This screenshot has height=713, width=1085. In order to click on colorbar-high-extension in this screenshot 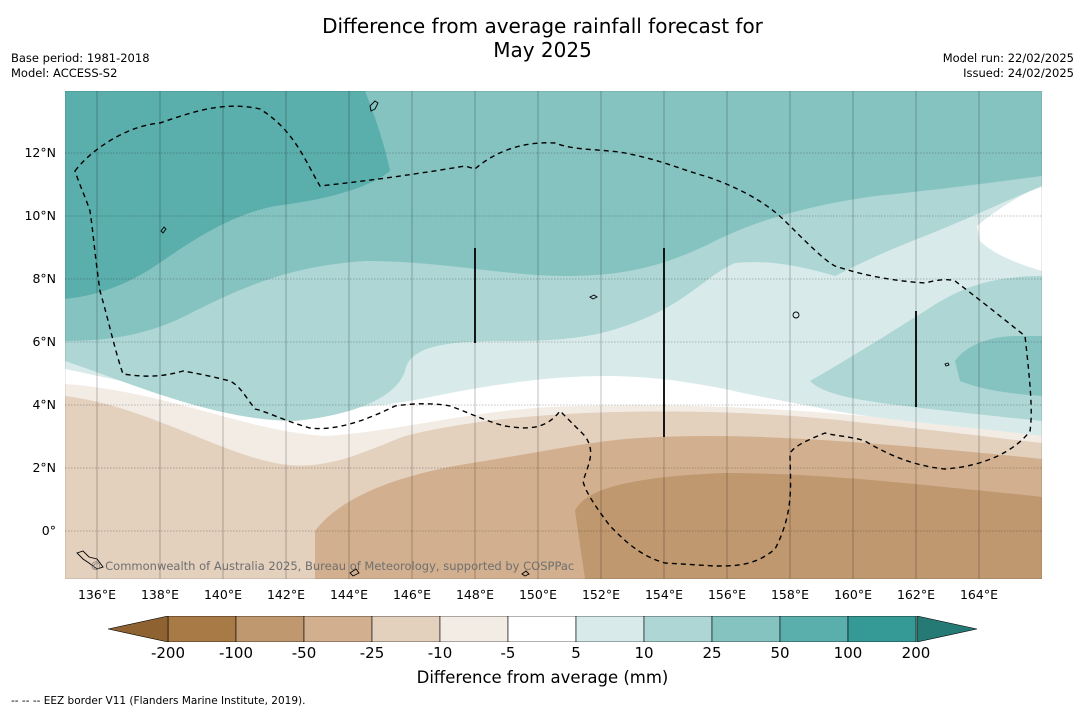, I will do `click(947, 629)`.